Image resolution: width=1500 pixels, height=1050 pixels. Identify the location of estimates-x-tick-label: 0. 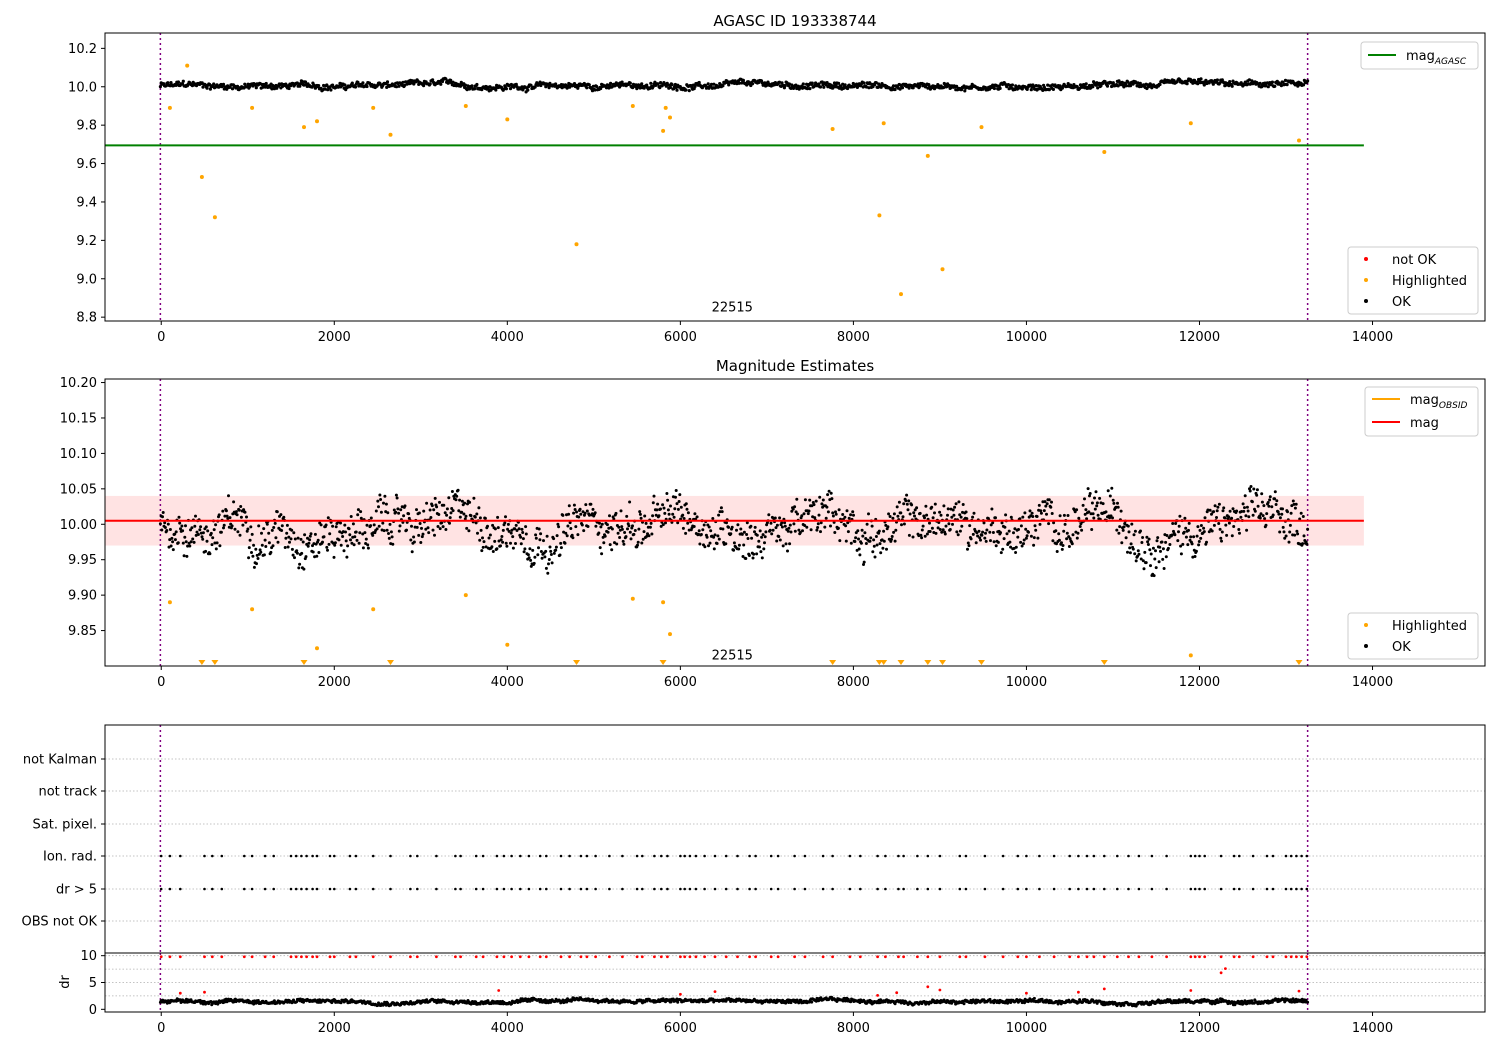
(161, 682).